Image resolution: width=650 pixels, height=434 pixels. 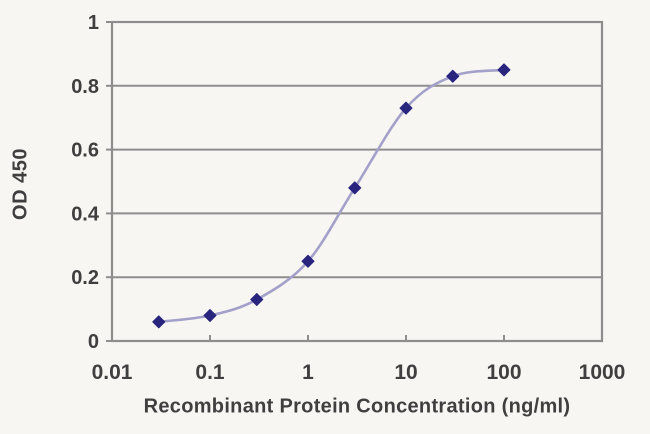 What do you see at coordinates (85, 278) in the screenshot?
I see `y-tick-label-0.2: 0.2` at bounding box center [85, 278].